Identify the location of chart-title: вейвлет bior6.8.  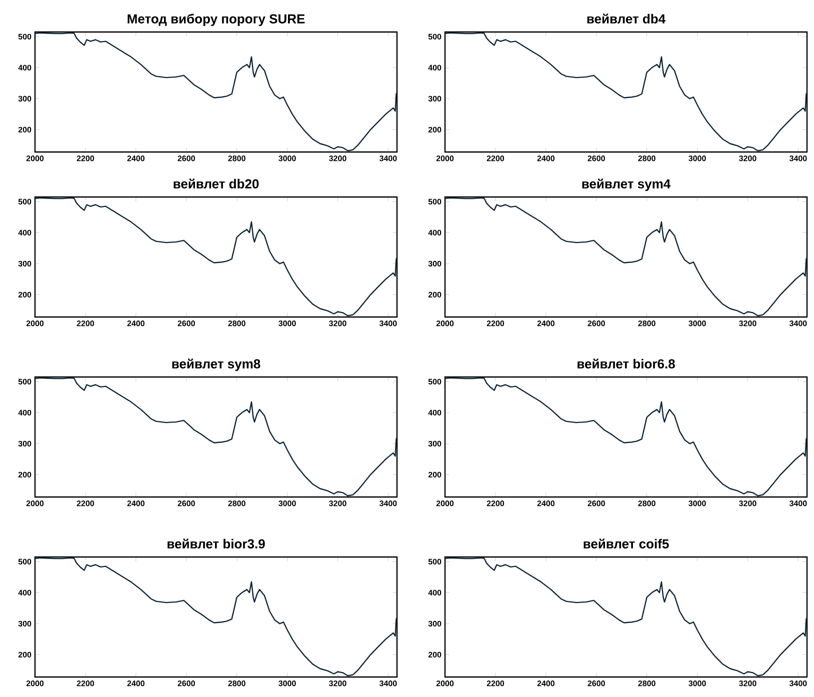
(626, 363).